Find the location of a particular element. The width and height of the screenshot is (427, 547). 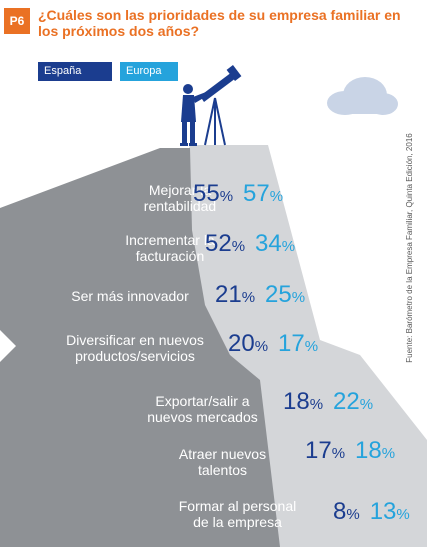

spain-value: 52% is located at coordinates (225, 244).